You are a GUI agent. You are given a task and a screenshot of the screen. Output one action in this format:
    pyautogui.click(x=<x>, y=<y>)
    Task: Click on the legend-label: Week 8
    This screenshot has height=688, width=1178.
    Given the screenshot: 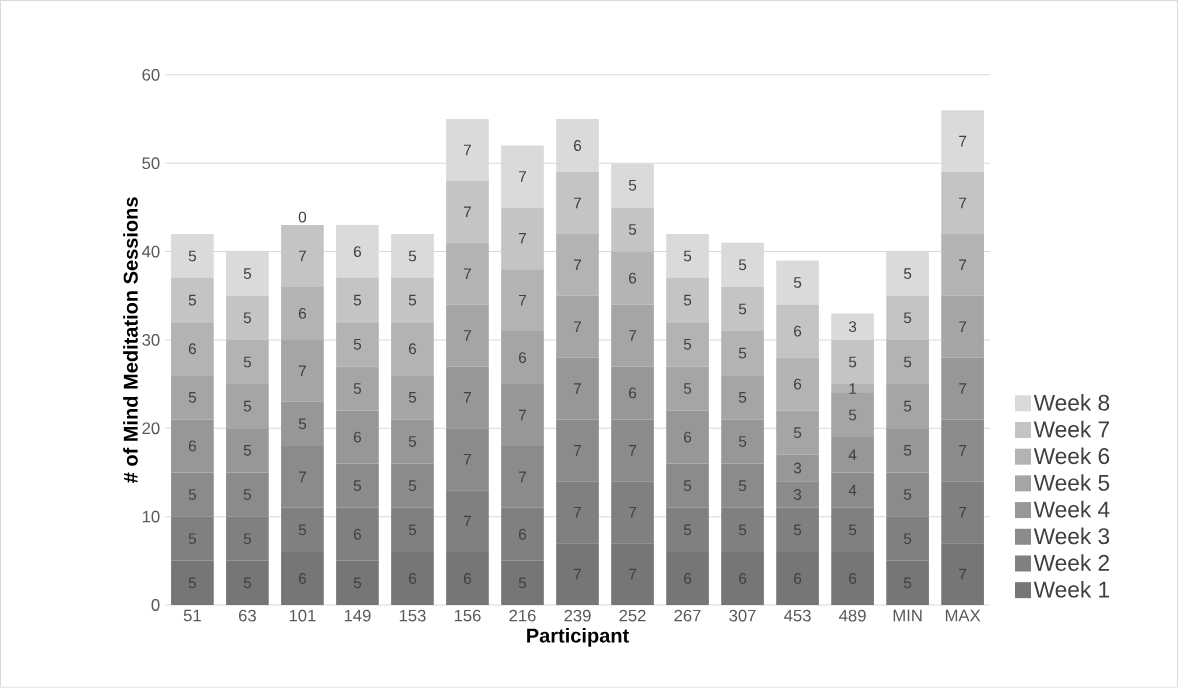 What is the action you would take?
    pyautogui.click(x=1071, y=402)
    